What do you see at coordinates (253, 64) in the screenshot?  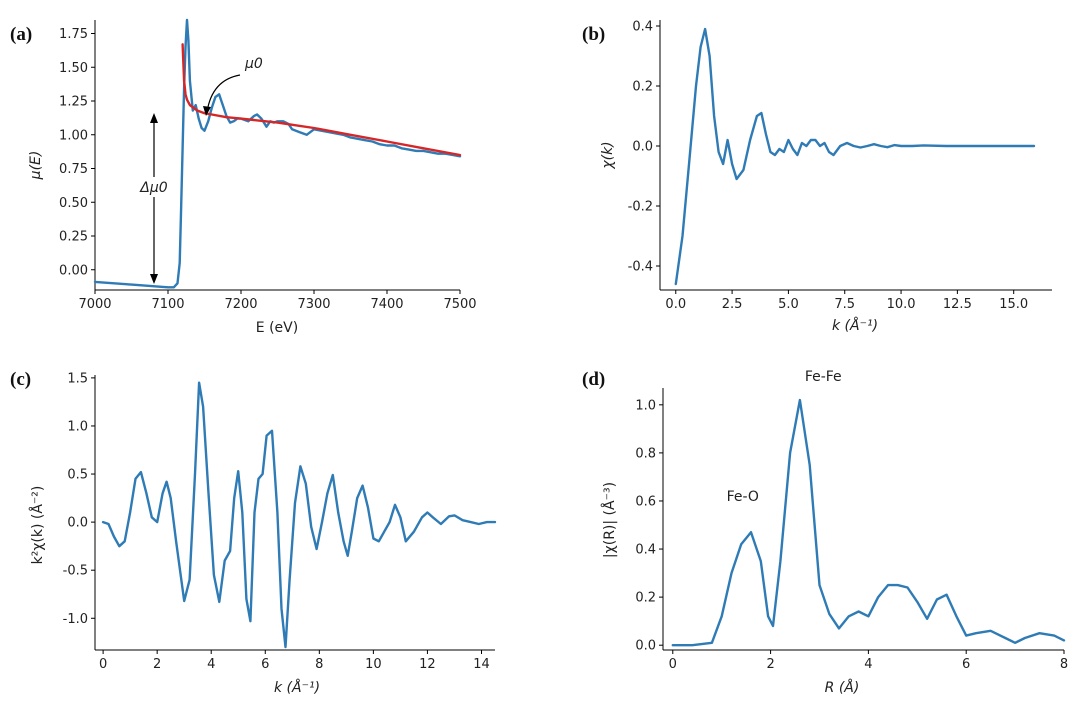 I see `mu0-label: μ0` at bounding box center [253, 64].